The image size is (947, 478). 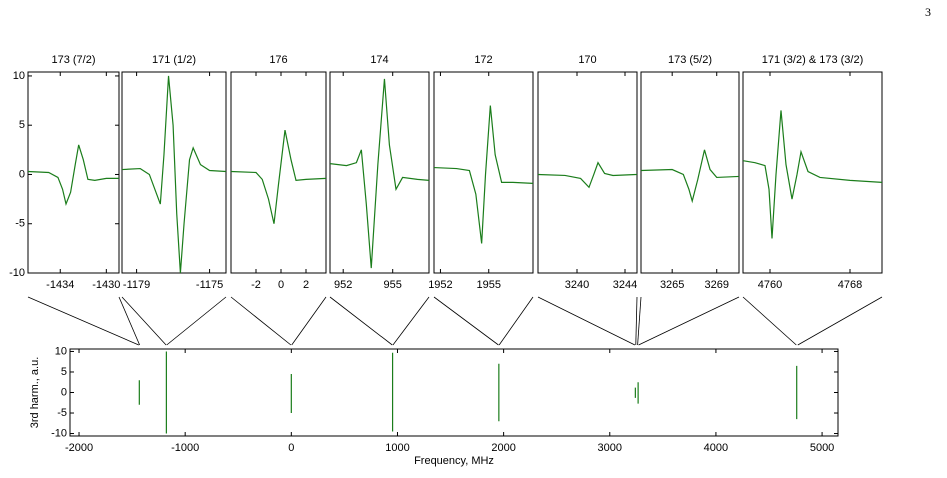 What do you see at coordinates (174, 60) in the screenshot?
I see `panel-title: 171 (1/2)` at bounding box center [174, 60].